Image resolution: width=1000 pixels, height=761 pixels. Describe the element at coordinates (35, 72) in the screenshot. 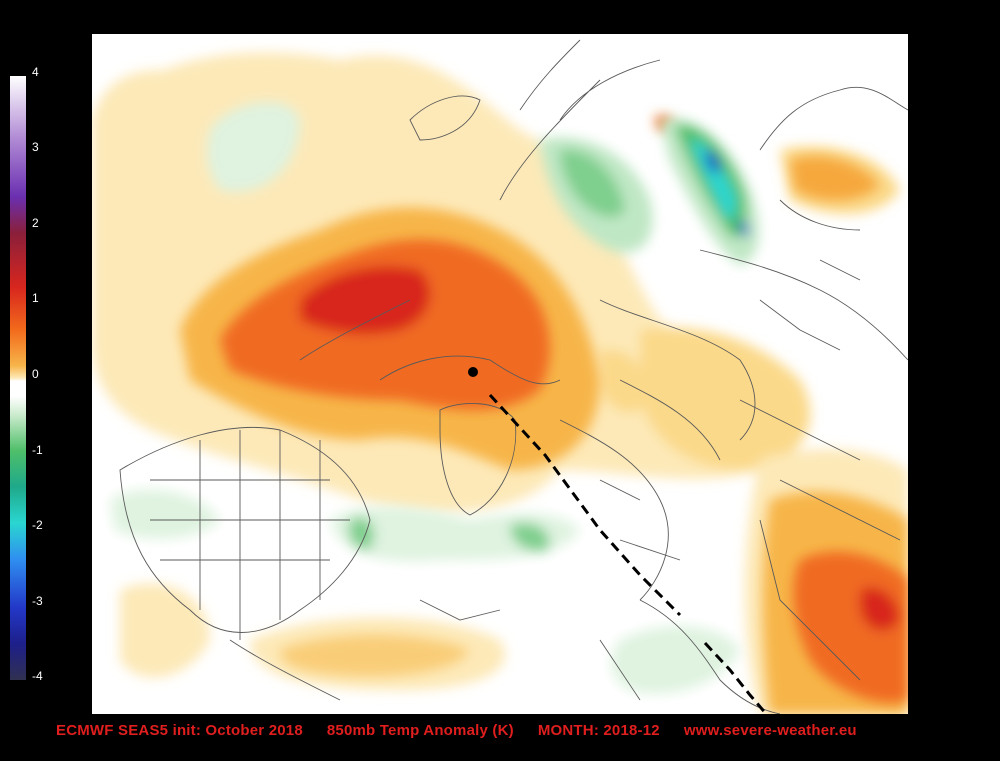

I see `colorbar-tick: 4` at that location.